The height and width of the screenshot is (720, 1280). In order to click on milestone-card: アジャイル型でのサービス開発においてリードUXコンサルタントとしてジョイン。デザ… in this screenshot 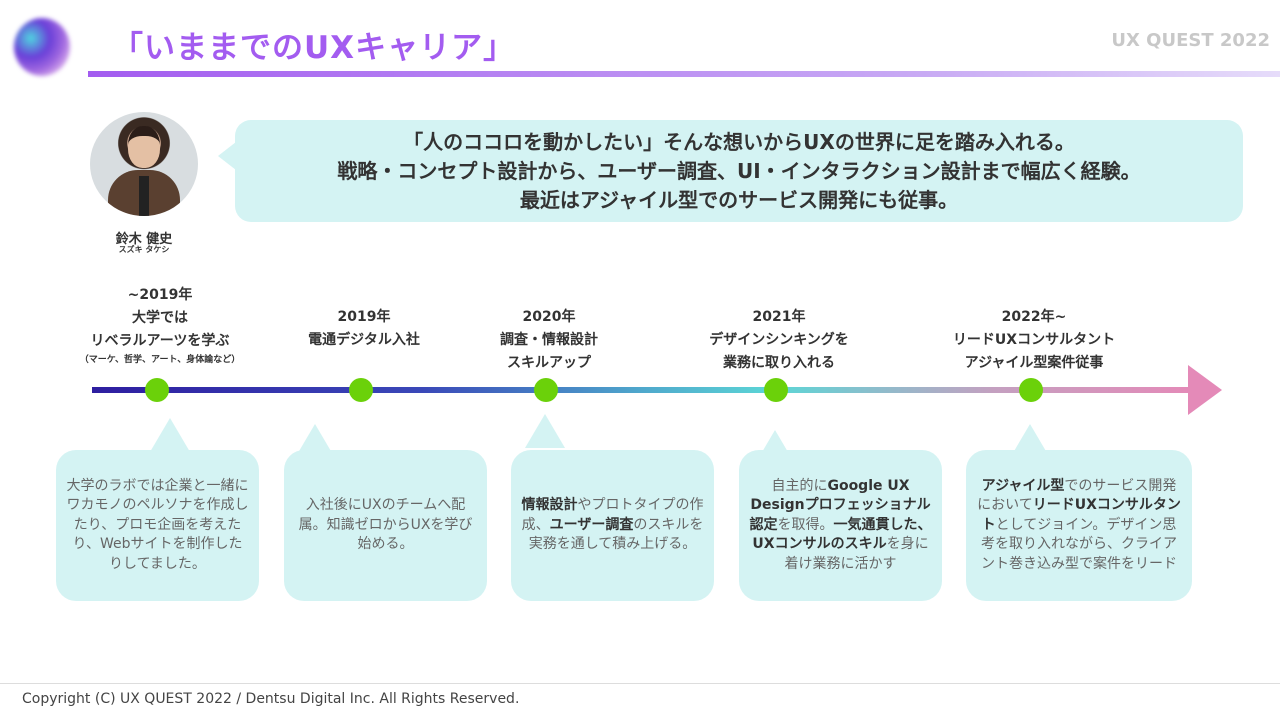, I will do `click(1079, 525)`.